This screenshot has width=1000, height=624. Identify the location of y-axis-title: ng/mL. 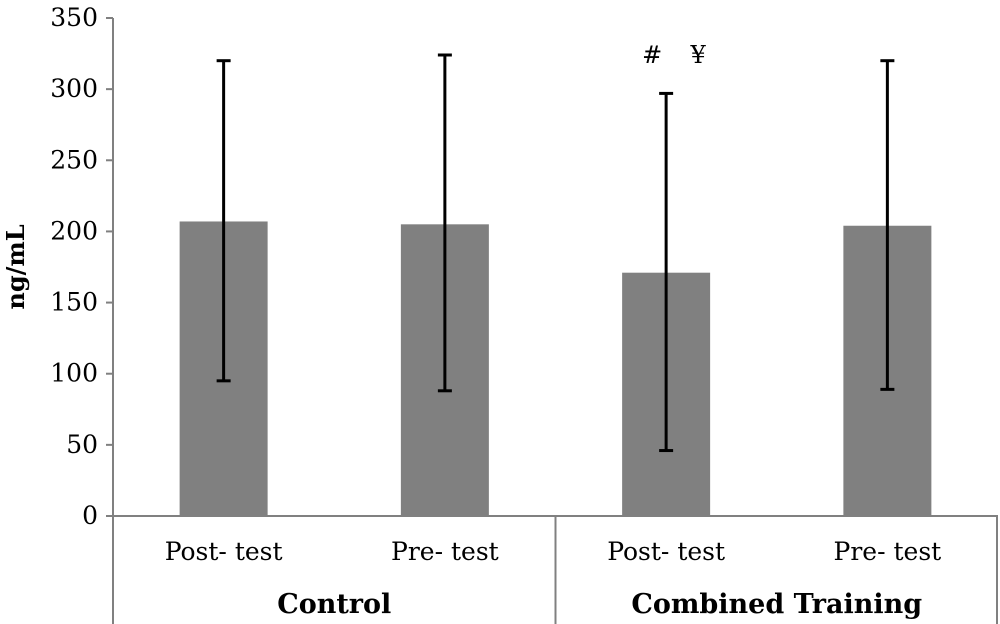
(15, 266).